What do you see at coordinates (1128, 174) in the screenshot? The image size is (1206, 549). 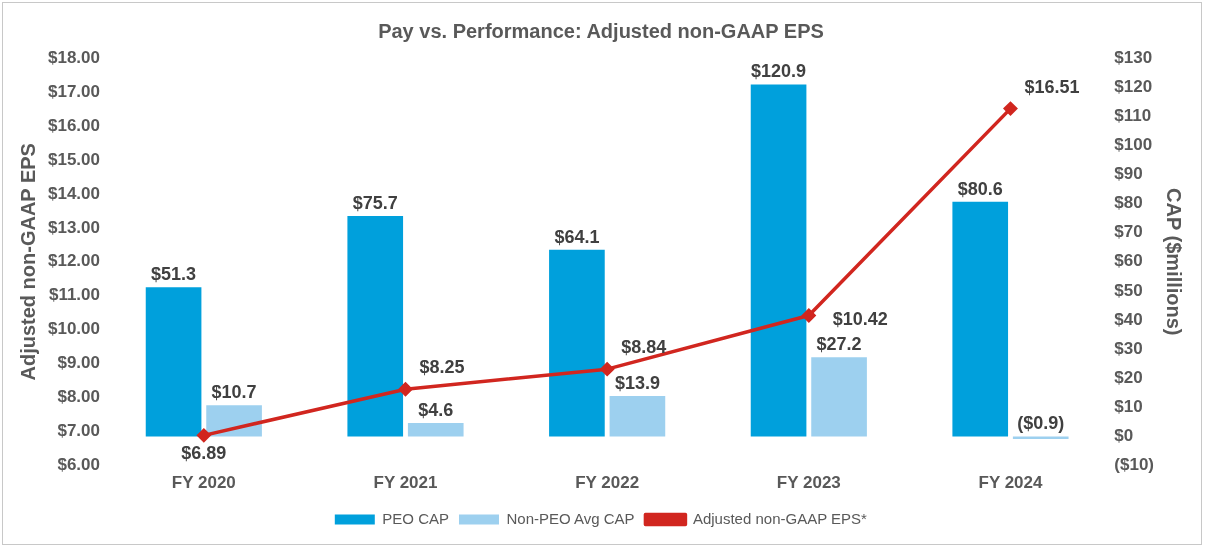 I see `y2-tick-label: $90` at bounding box center [1128, 174].